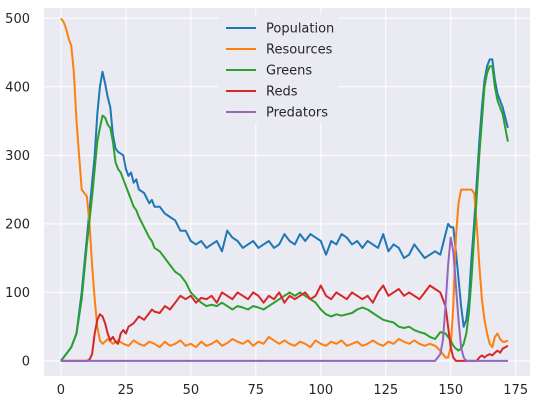 This screenshot has height=408, width=534. What do you see at coordinates (126, 390) in the screenshot?
I see `x-tick-label: 25` at bounding box center [126, 390].